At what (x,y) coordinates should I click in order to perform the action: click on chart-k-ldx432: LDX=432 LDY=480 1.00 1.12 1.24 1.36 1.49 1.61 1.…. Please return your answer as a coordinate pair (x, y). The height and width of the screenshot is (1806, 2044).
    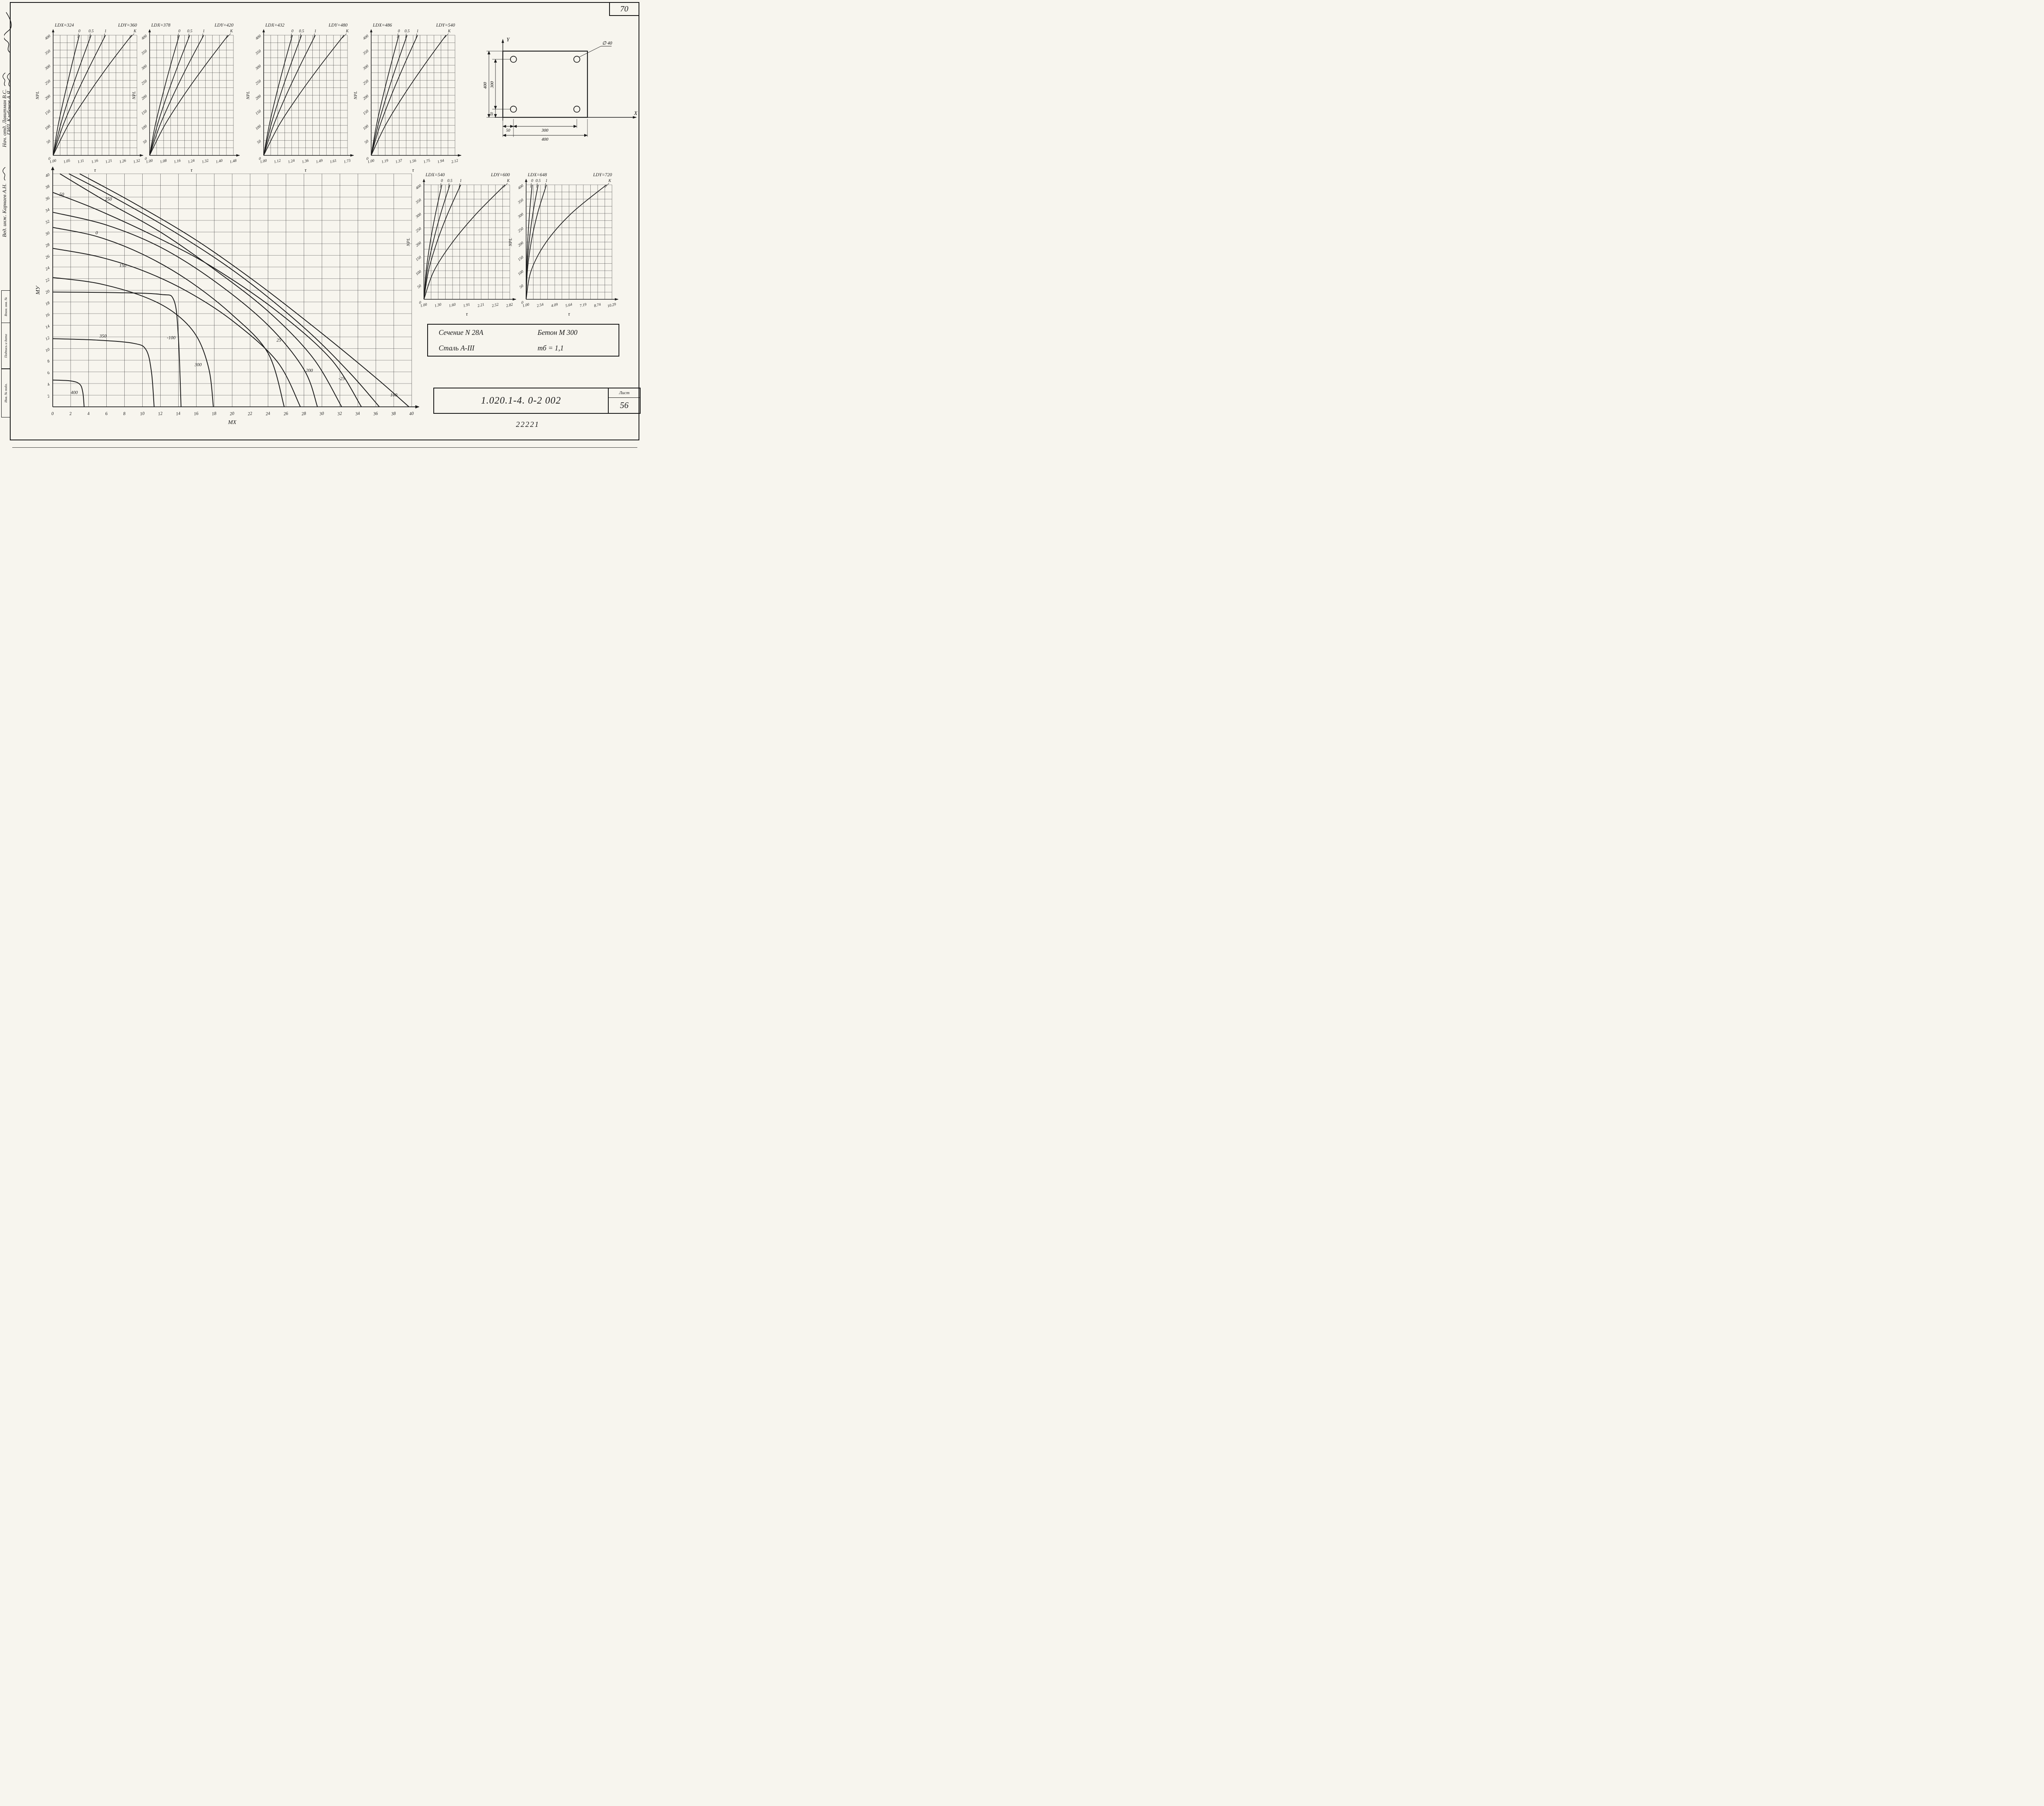
    Looking at the image, I should click on (301, 98).